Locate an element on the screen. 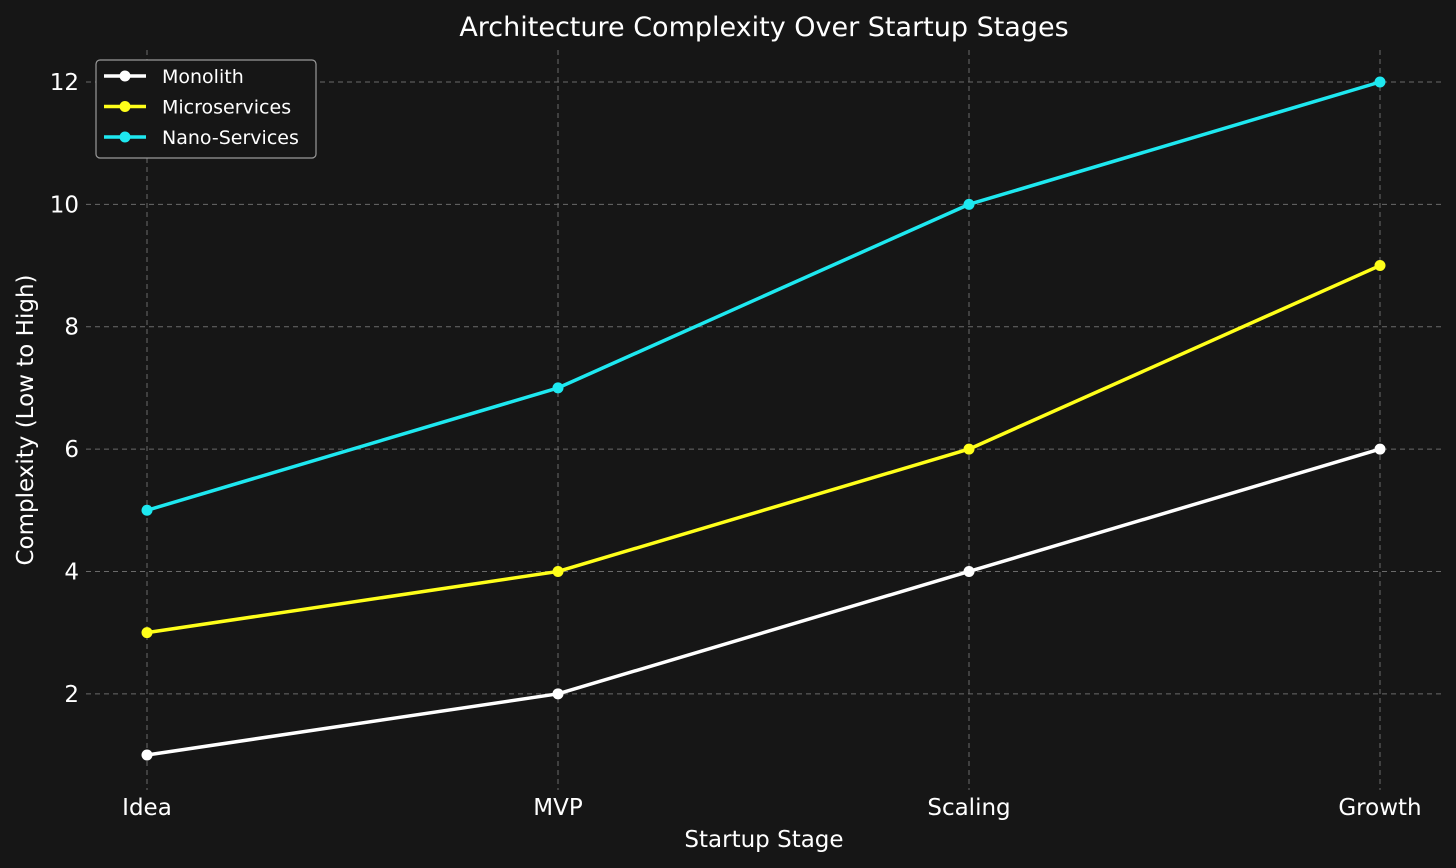 The height and width of the screenshot is (868, 1456). point-microservices-idea is located at coordinates (147, 633).